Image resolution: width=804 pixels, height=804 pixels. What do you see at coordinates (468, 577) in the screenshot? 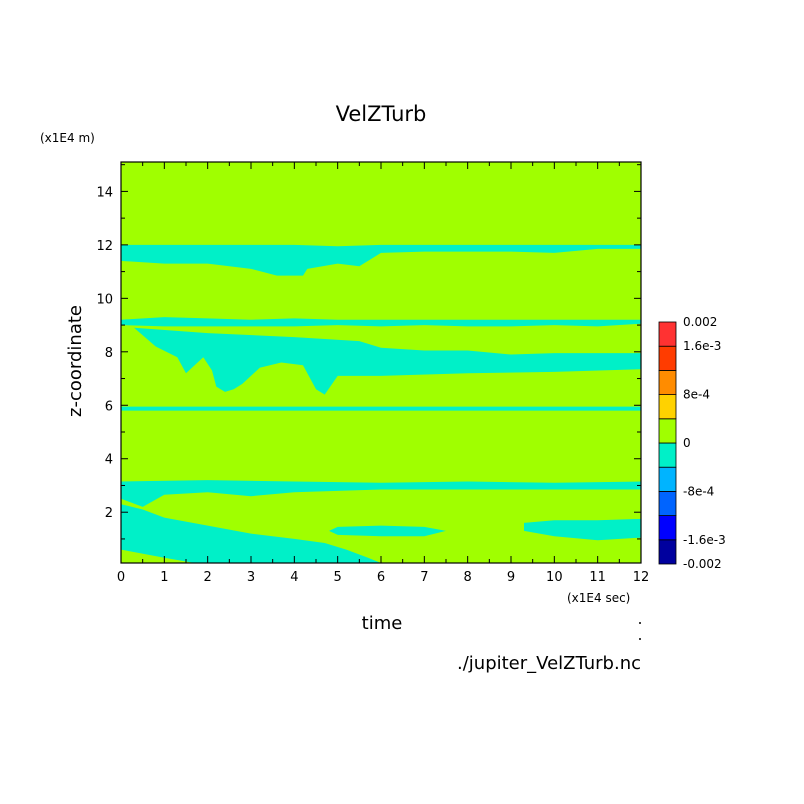
I see `x-tick-label: 8` at bounding box center [468, 577].